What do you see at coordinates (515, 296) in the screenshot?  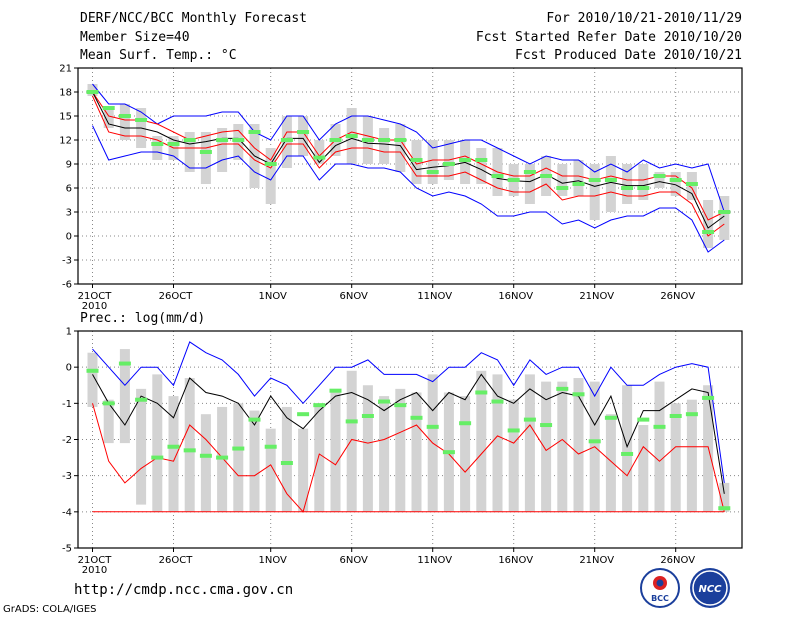 I see `temp-xtick-label: 16NOV` at bounding box center [515, 296].